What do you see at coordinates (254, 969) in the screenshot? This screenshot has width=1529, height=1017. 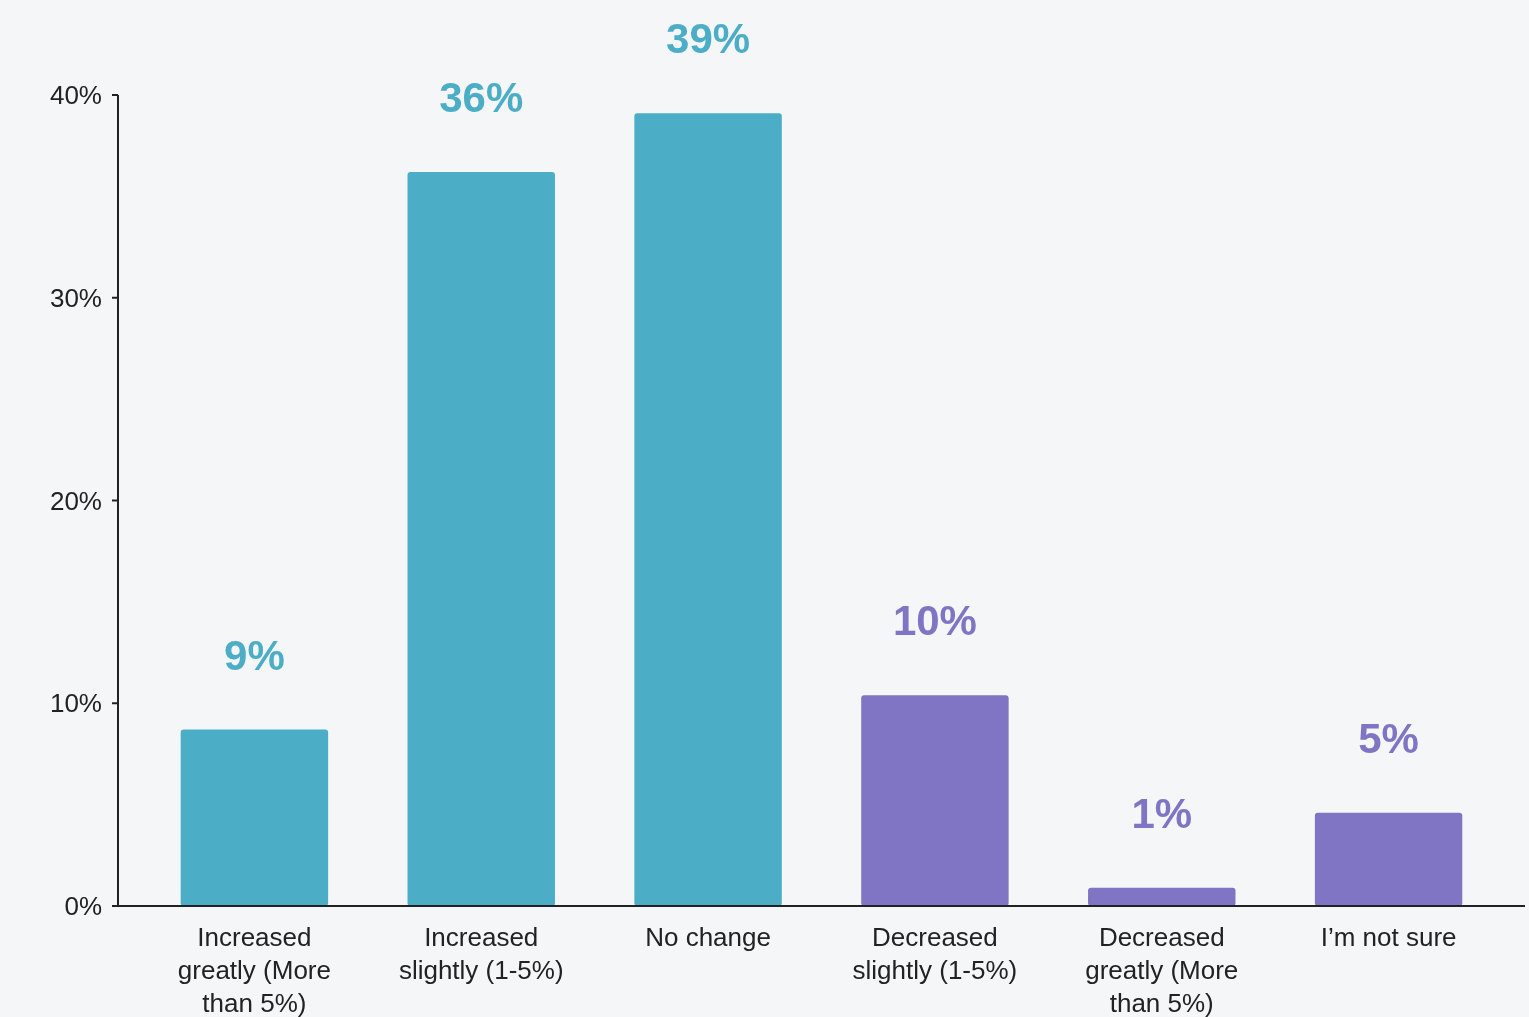 I see `x-tick-label: Increased greatly (More than 5%)` at bounding box center [254, 969].